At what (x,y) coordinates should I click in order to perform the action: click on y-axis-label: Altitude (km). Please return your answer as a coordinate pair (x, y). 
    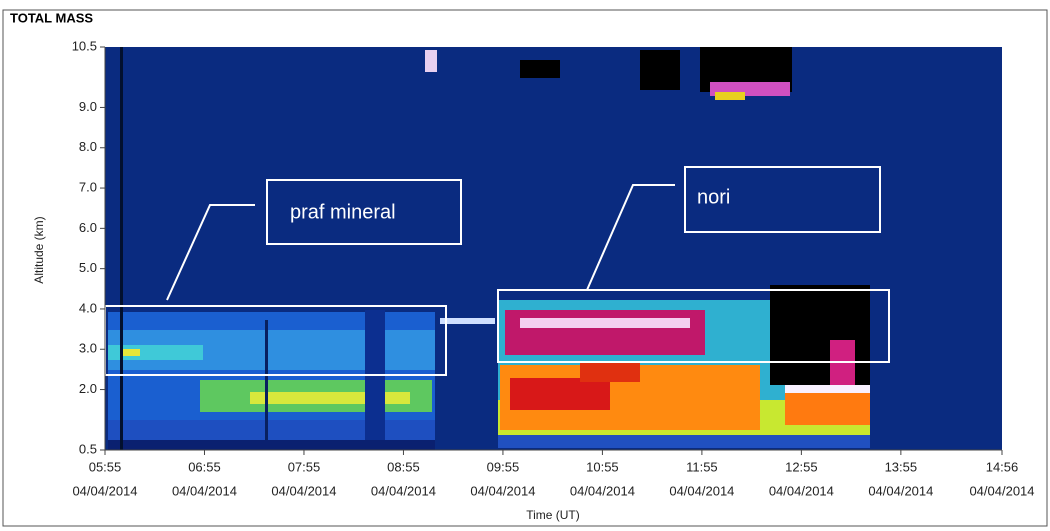
    Looking at the image, I should click on (39, 249).